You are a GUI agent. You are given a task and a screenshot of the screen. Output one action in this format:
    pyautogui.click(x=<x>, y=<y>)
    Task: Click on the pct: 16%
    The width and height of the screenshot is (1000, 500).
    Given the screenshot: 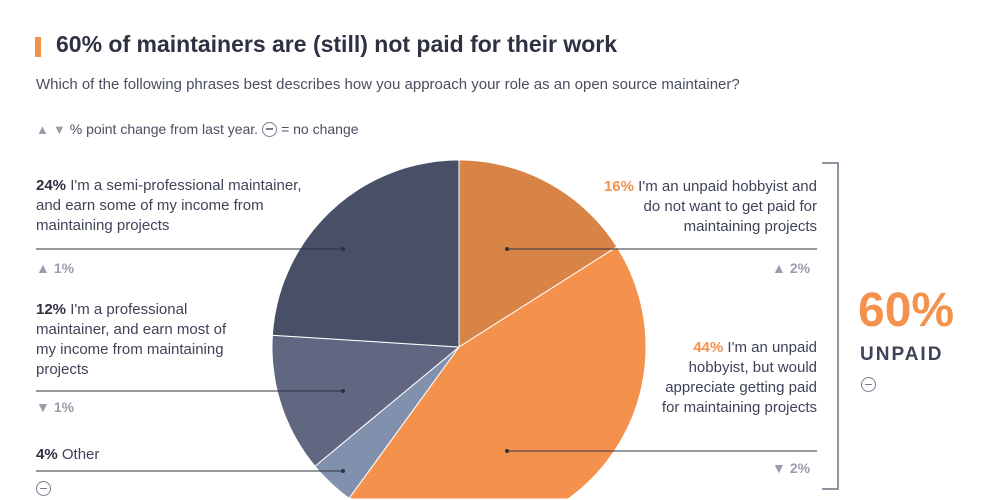 What is the action you would take?
    pyautogui.click(x=618, y=186)
    